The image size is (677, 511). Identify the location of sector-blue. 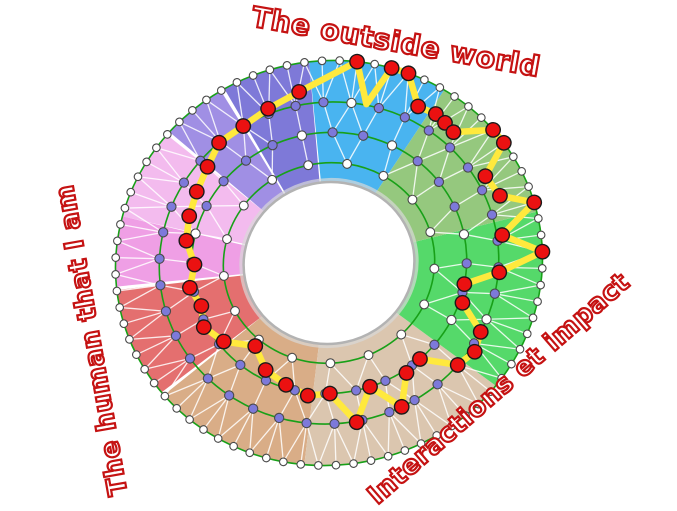
(379, 120).